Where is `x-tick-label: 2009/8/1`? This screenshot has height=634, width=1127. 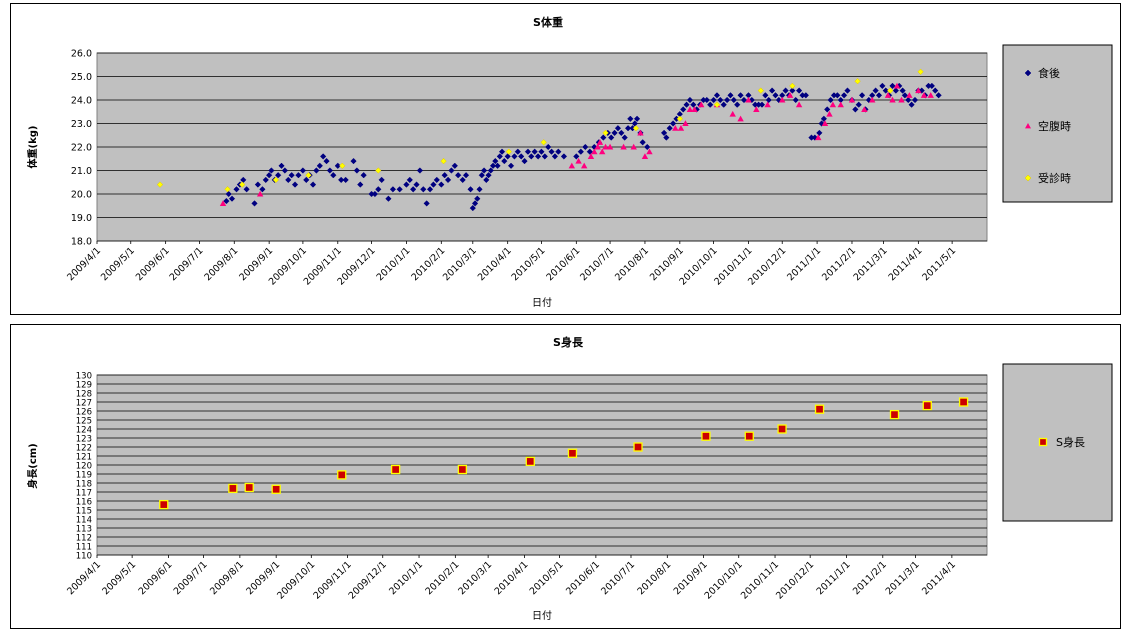
x-tick-label: 2009/8/1 is located at coordinates (227, 578).